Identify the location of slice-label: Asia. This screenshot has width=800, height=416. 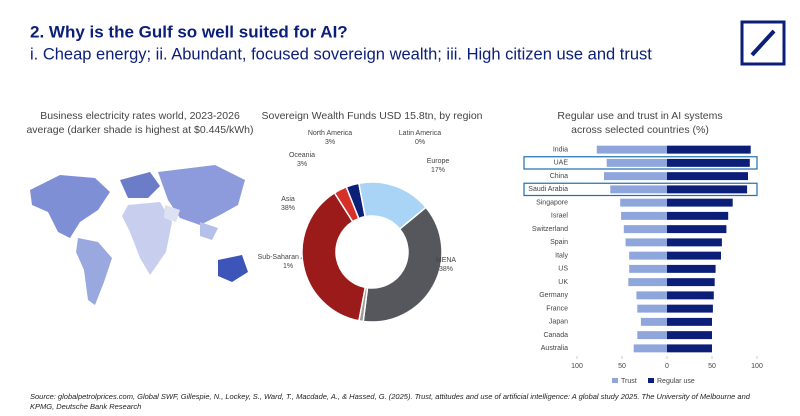
(288, 199).